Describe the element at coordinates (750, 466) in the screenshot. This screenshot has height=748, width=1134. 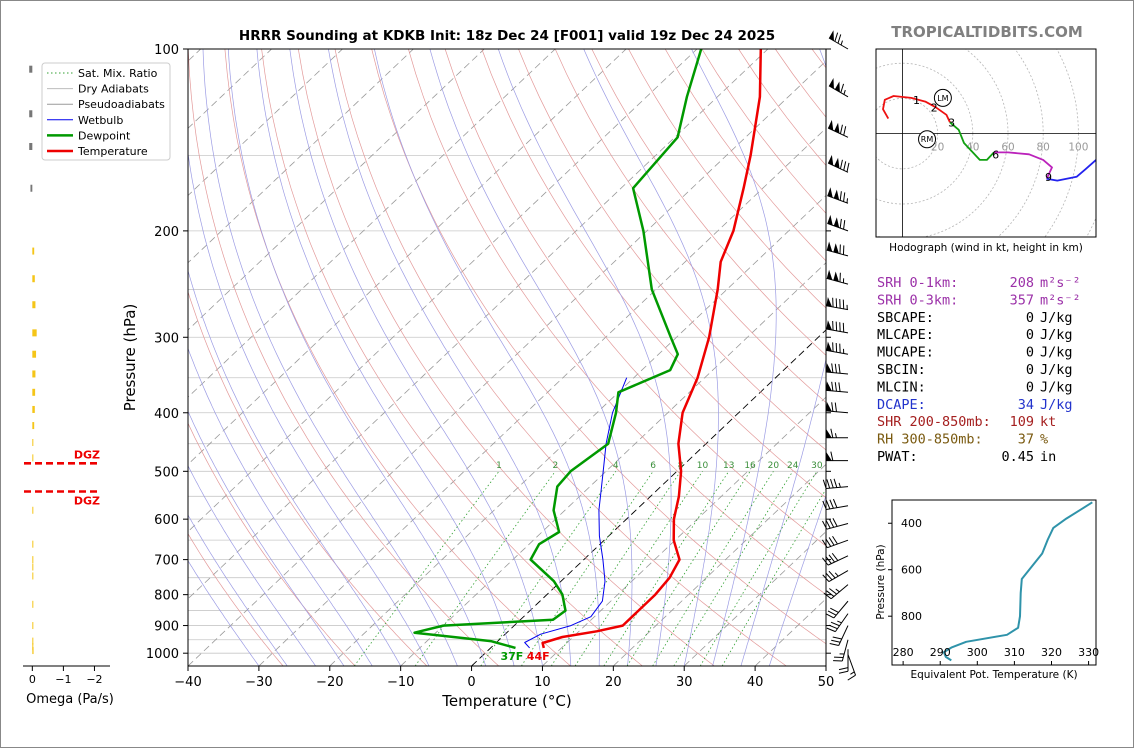
I see `mixing-ratio-label: 16` at that location.